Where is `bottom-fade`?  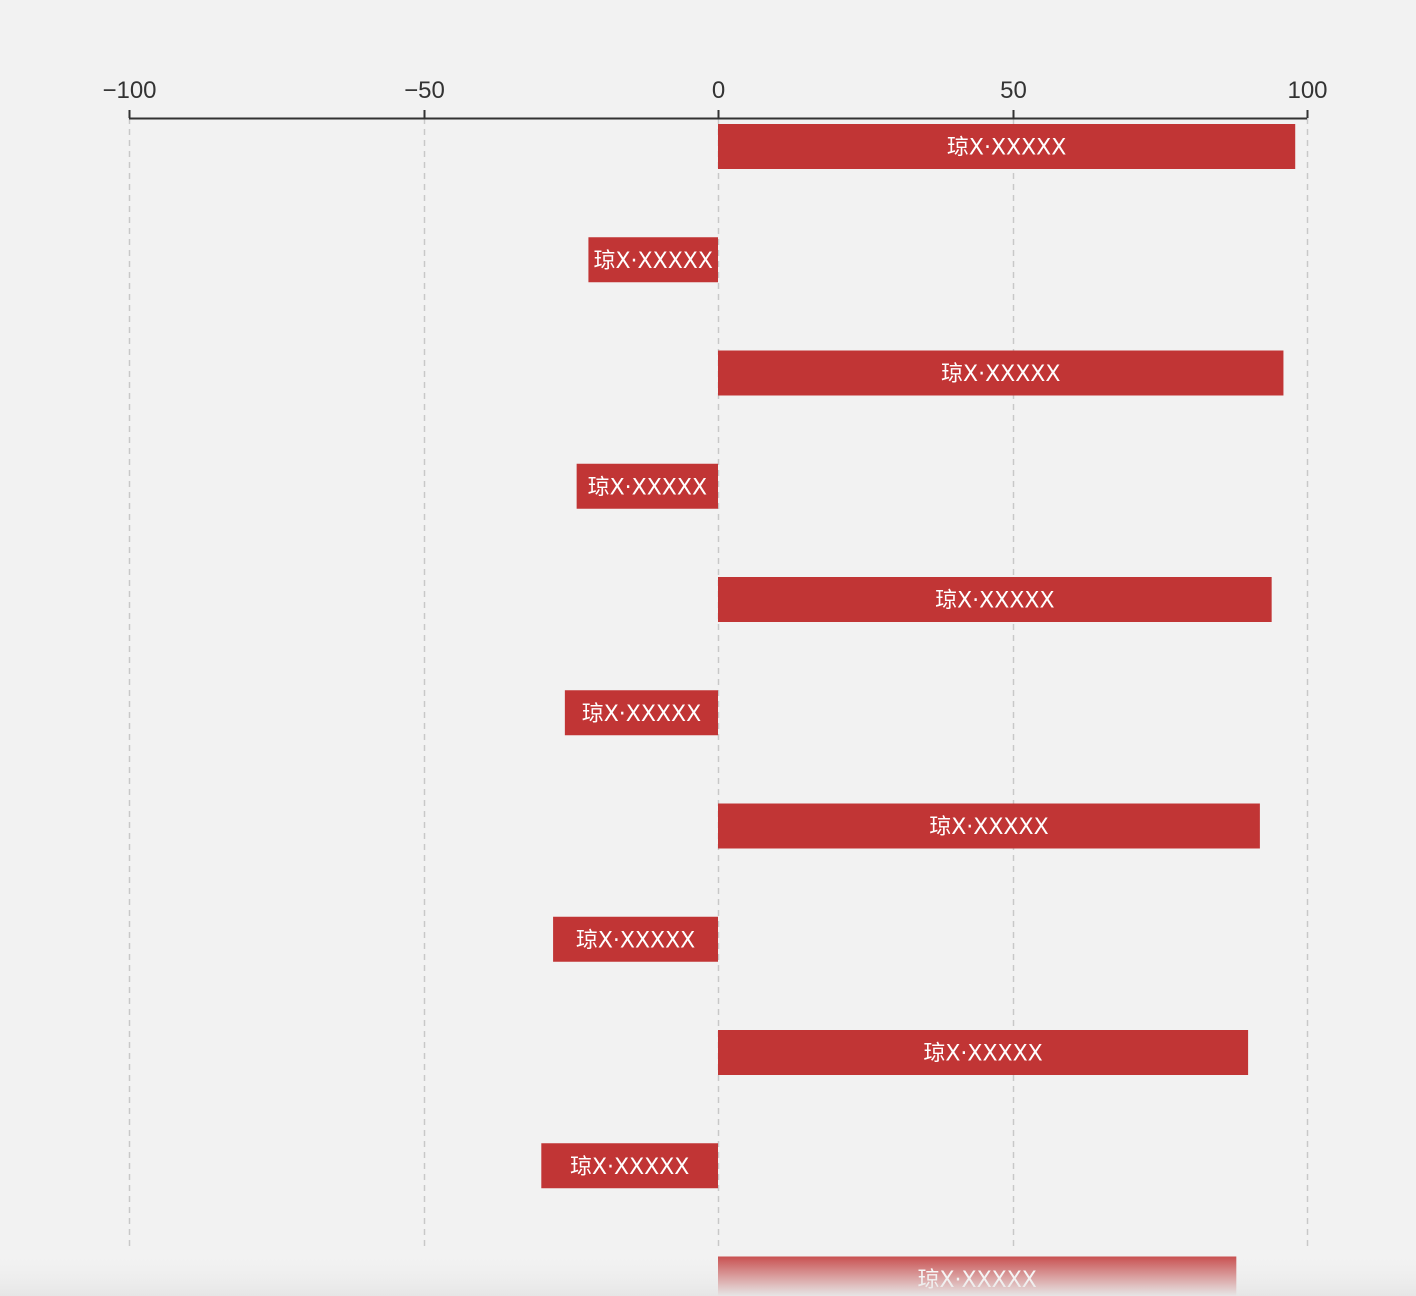 bottom-fade is located at coordinates (708, 1273).